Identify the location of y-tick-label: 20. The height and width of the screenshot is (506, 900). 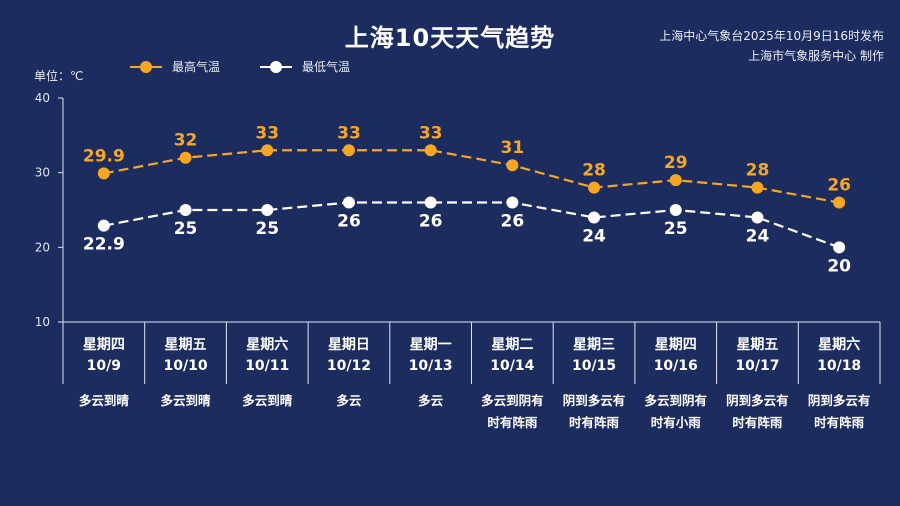
(42, 247).